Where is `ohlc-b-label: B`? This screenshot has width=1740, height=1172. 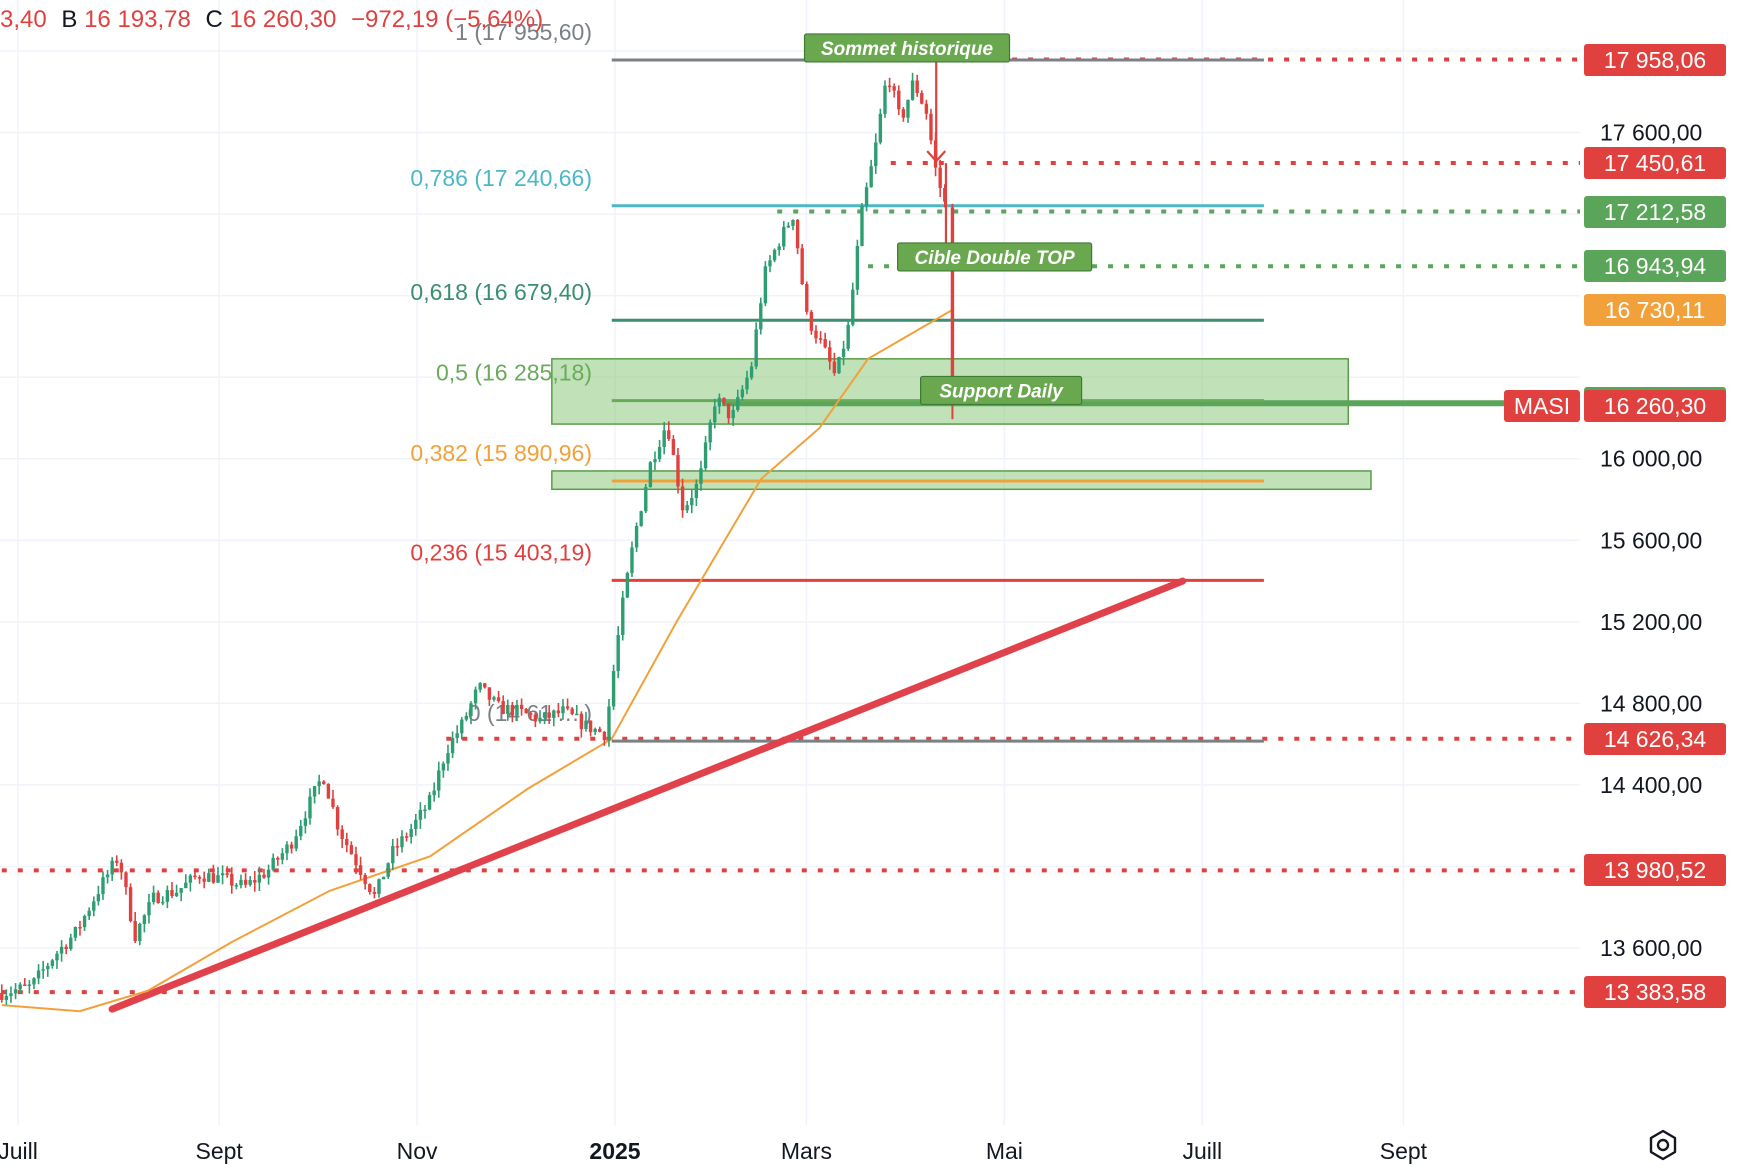
ohlc-b-label: B is located at coordinates (69, 19).